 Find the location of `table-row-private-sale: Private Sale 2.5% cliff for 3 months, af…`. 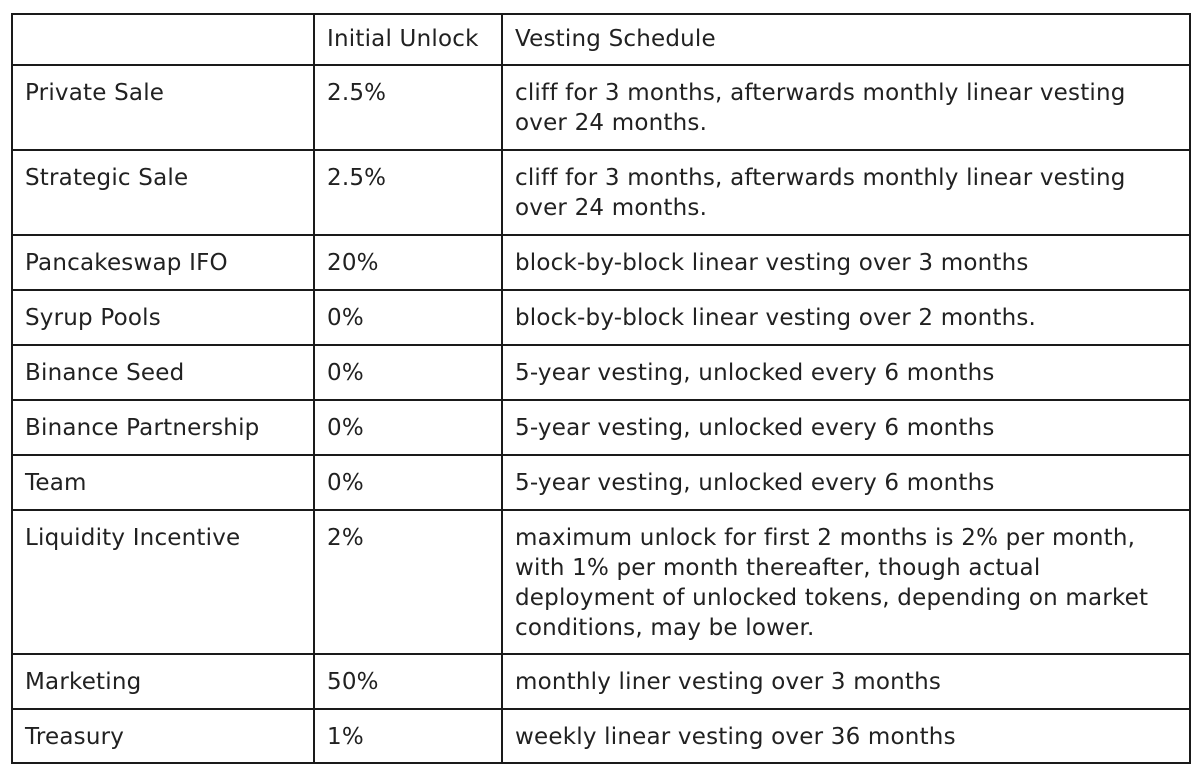

table-row-private-sale: Private Sale 2.5% cliff for 3 months, af… is located at coordinates (601, 107).